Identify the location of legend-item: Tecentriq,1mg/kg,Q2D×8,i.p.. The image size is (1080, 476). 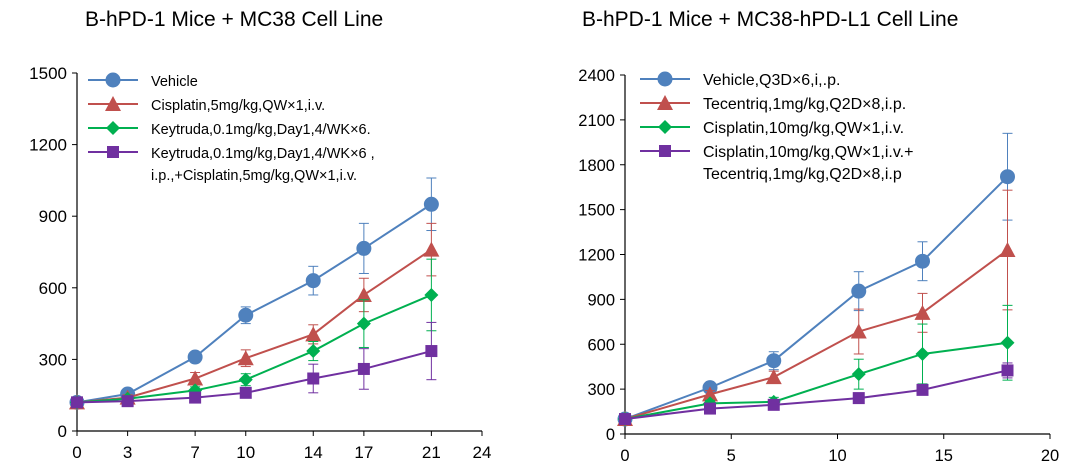
(773, 104).